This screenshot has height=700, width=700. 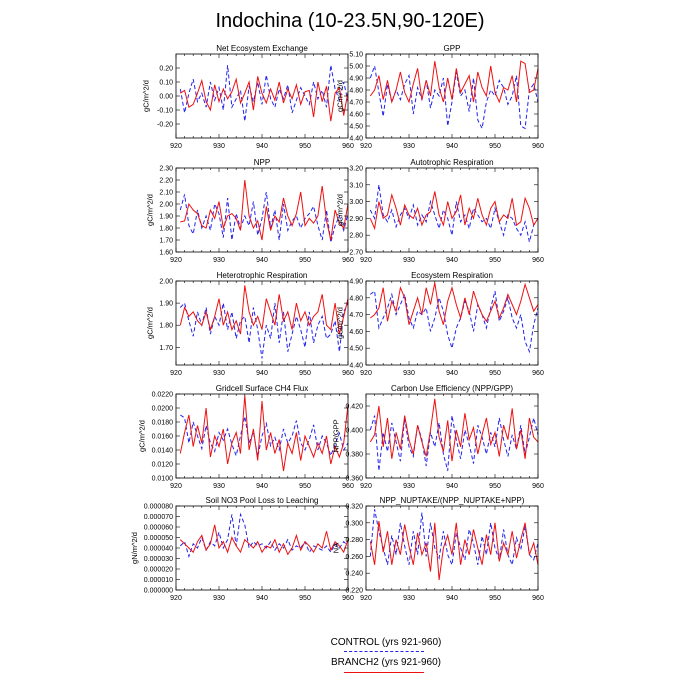 What do you see at coordinates (158, 517) in the screenshot?
I see `y-tick-label: 0.000070` at bounding box center [158, 517].